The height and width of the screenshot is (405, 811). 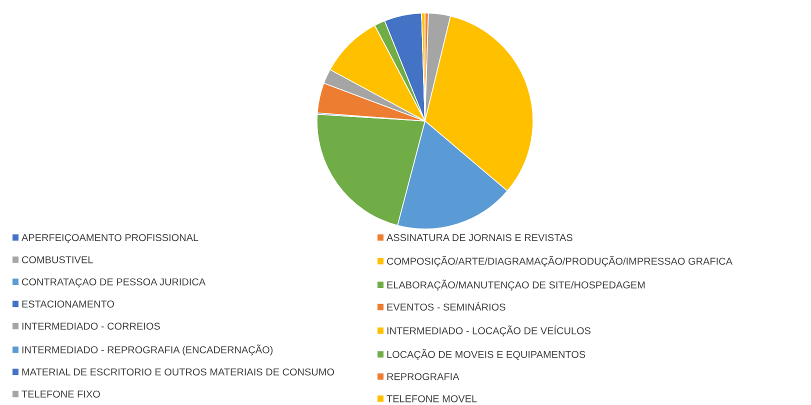 What do you see at coordinates (559, 261) in the screenshot?
I see `legend-label: COMPOSIÇÃO/ARTE/DIAGRAMAÇÃO/PRODUÇÃO/IMPRESSAO GRAFICA` at bounding box center [559, 261].